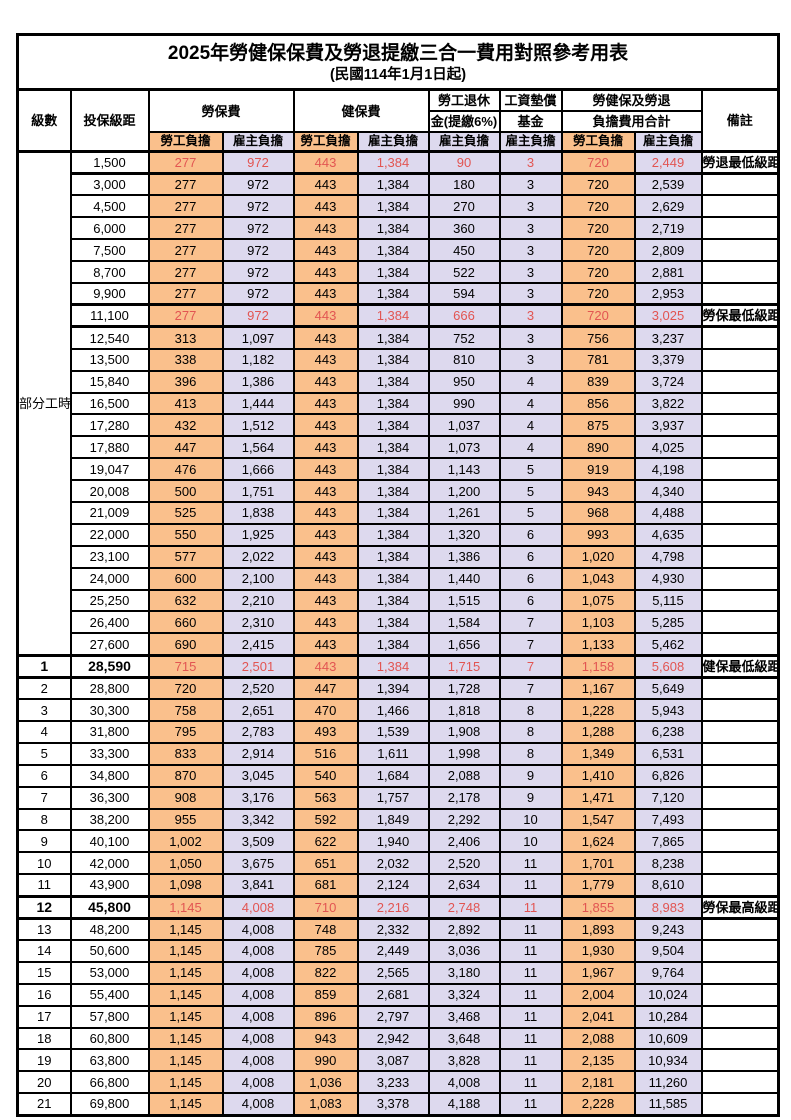 The width and height of the screenshot is (791, 1120). I want to click on cell-bracket: 38,200, so click(109, 819).